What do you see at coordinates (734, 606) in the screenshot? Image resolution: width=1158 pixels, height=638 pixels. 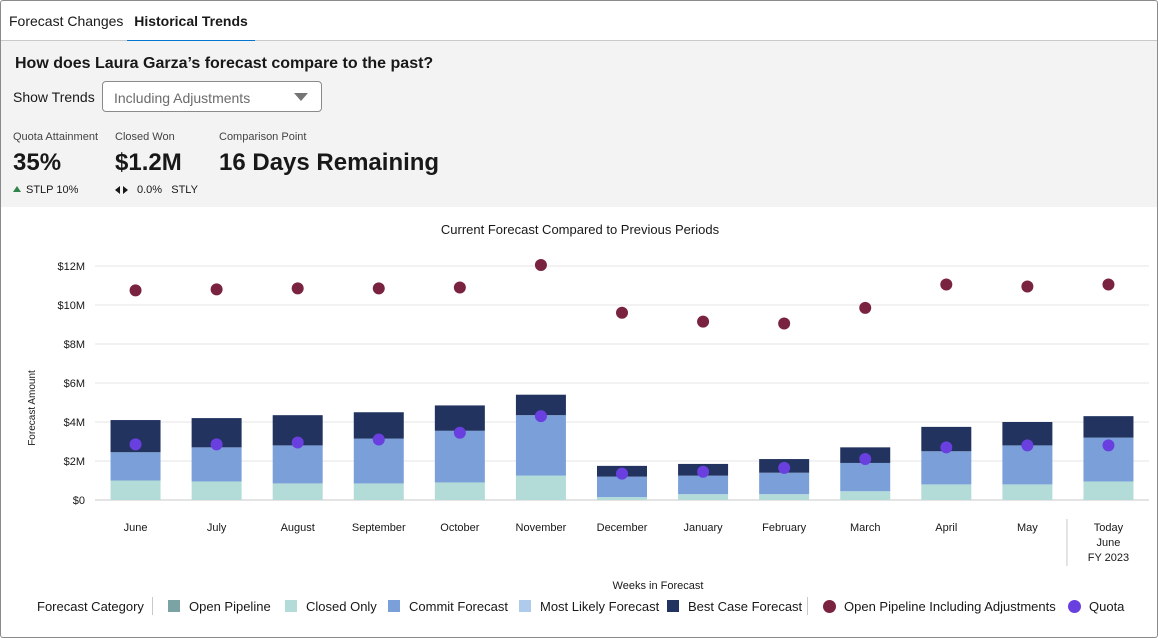 I see `legend-item-best-case-forecast: Best Case Forecast` at bounding box center [734, 606].